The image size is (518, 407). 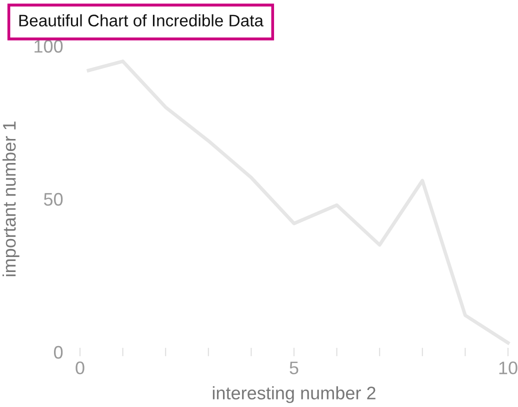 What do you see at coordinates (53, 199) in the screenshot?
I see `y-tick-label: 50` at bounding box center [53, 199].